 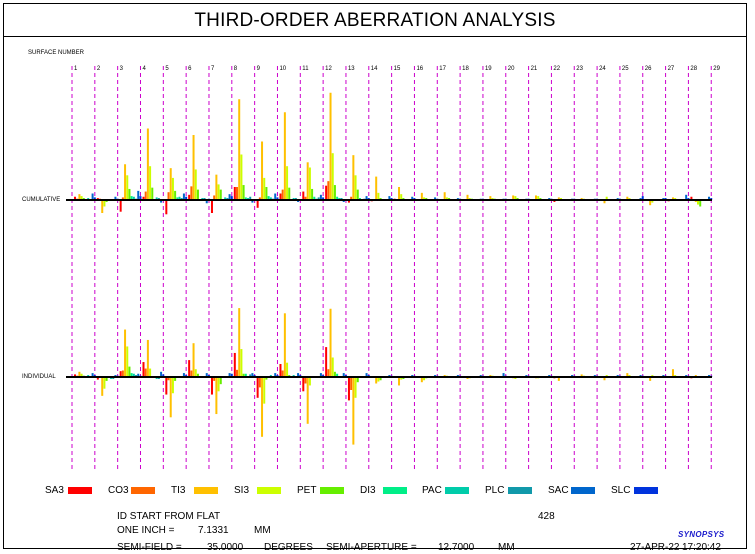 What do you see at coordinates (54, 490) in the screenshot?
I see `legend-label: SA3` at bounding box center [54, 490].